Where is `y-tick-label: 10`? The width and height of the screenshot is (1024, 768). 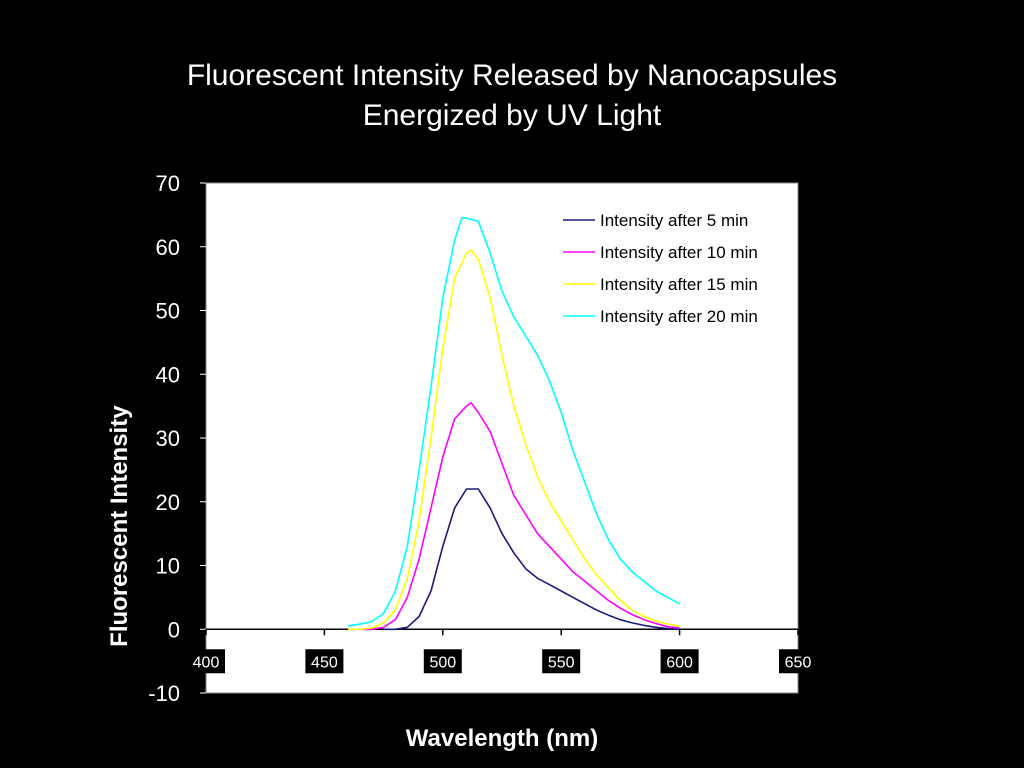
y-tick-label: 10 is located at coordinates (168, 566).